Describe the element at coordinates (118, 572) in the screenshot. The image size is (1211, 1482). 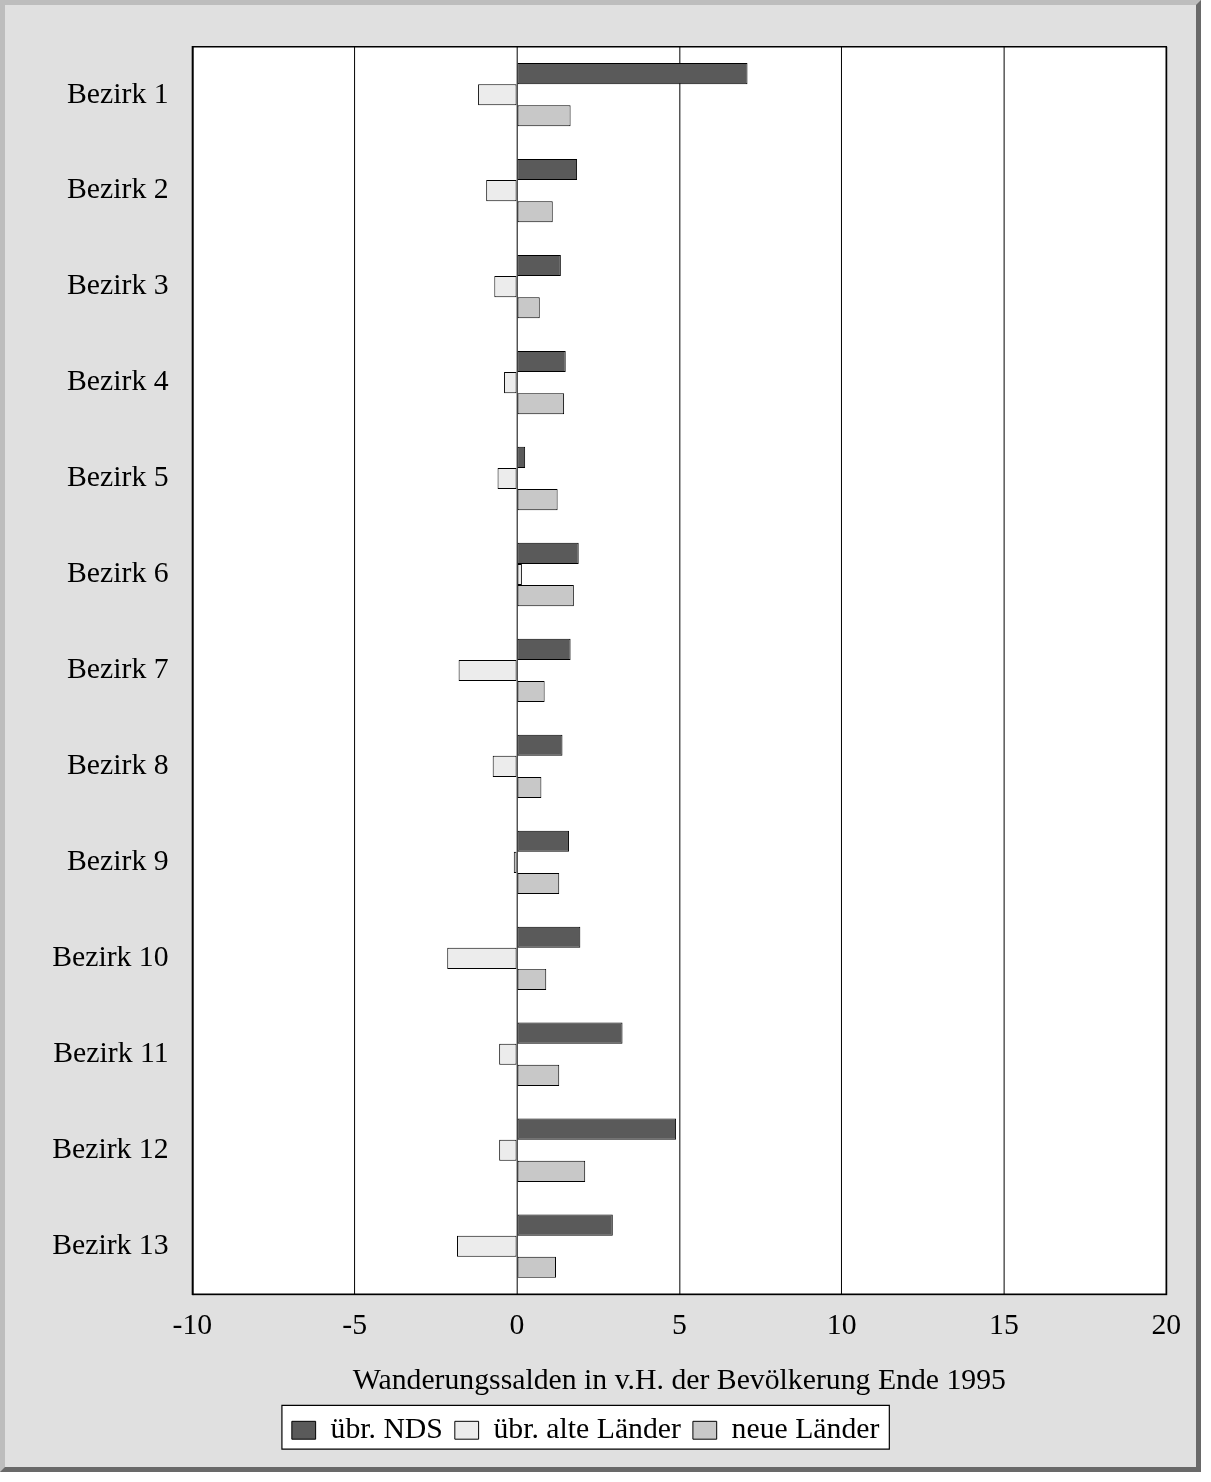
I see `y-tick-label: Bezirk 6` at that location.